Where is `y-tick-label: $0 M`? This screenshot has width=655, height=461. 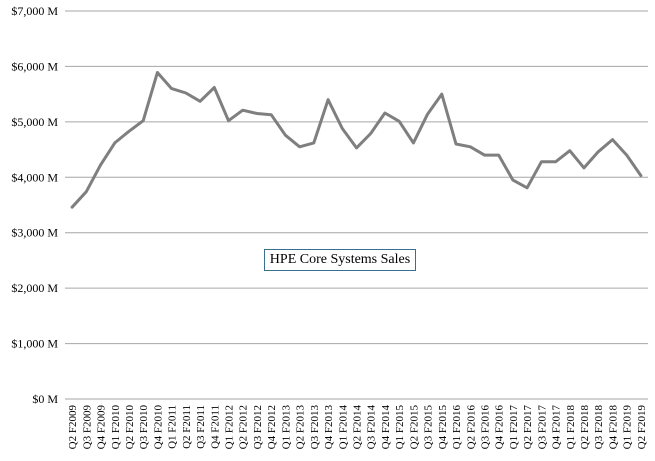 y-tick-label: $0 M is located at coordinates (45, 399).